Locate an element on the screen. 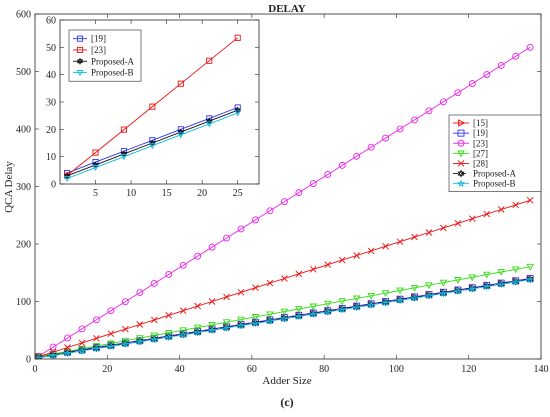 The height and width of the screenshot is (417, 550). inset-y-tick-label-5: 50 is located at coordinates (51, 48).